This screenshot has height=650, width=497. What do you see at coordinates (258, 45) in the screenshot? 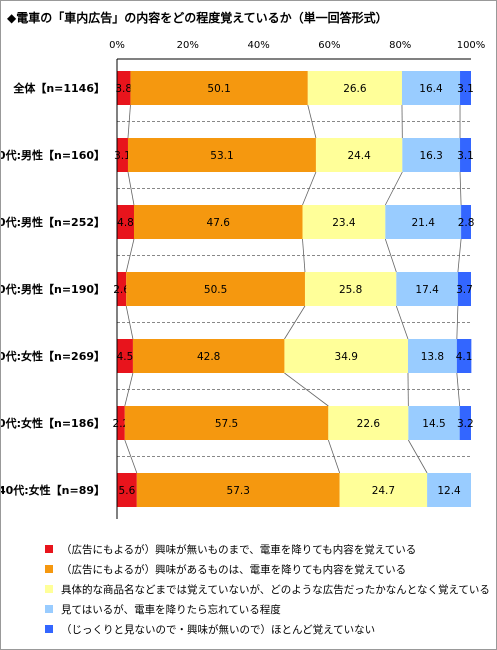
I see `x-tick-label: 40%` at bounding box center [258, 45].